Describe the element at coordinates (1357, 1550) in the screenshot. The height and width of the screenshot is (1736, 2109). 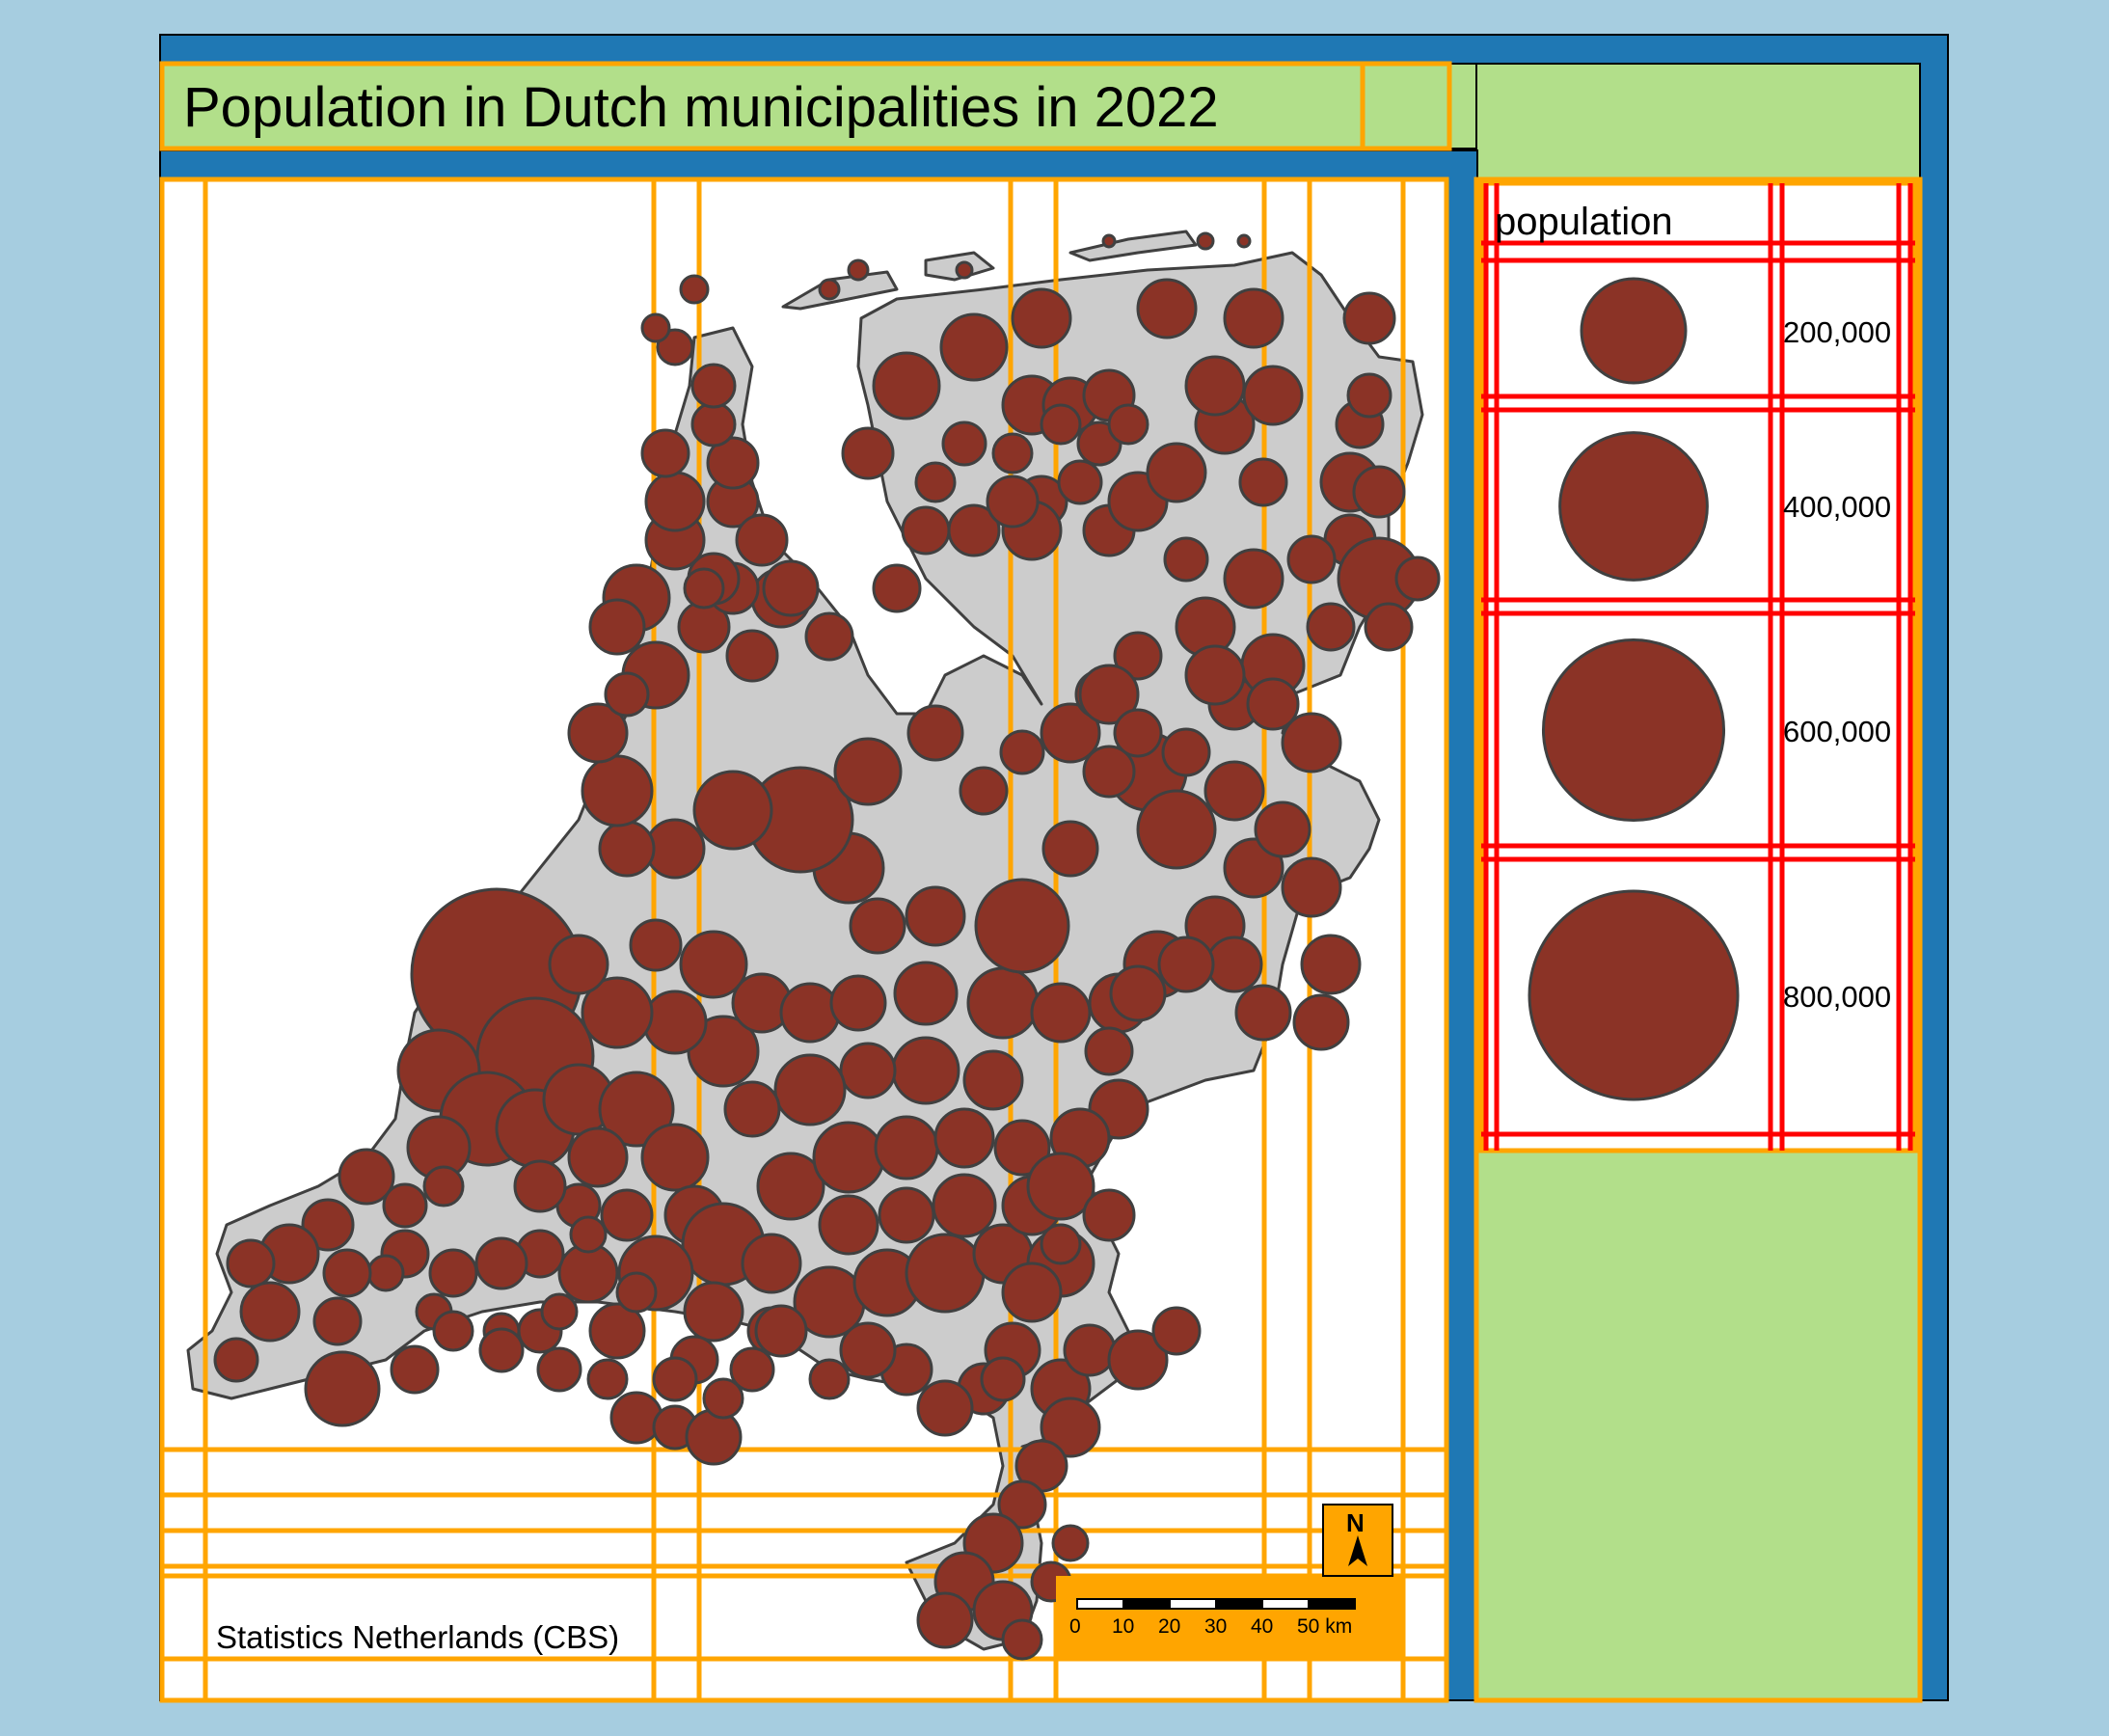
I see `north-arrow-icon` at that location.